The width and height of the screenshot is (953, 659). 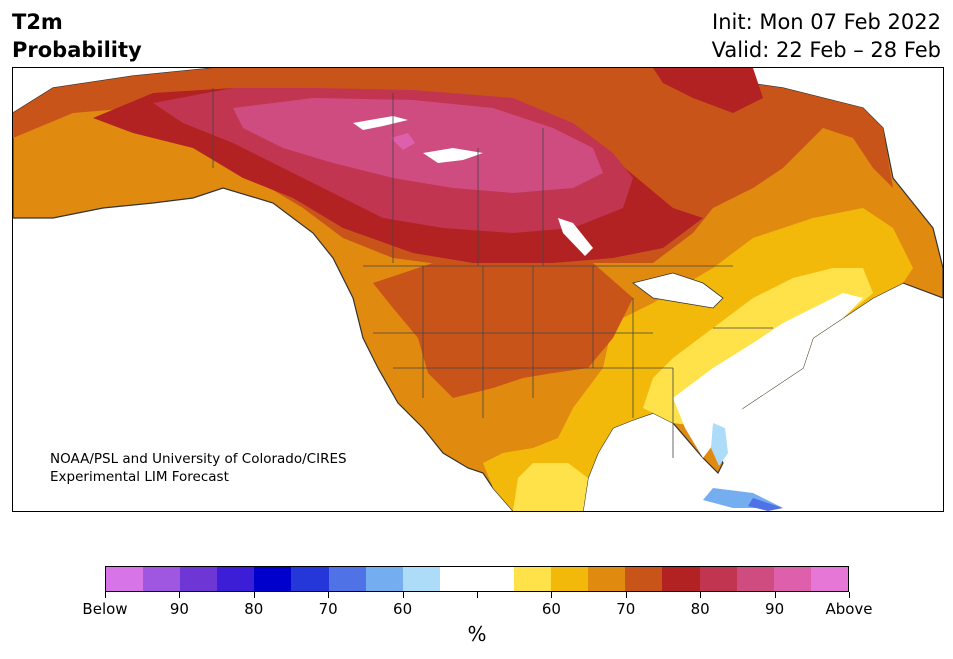 What do you see at coordinates (849, 609) in the screenshot?
I see `colorbar-tick-label: Above` at bounding box center [849, 609].